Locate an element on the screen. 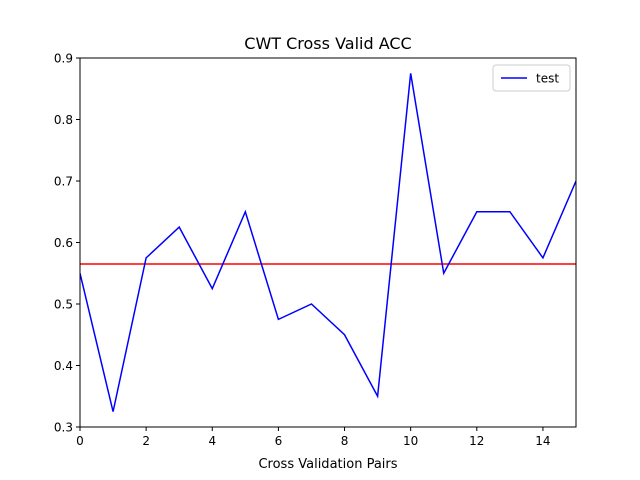 The height and width of the screenshot is (480, 640). x-tick-label: 12 is located at coordinates (476, 441).